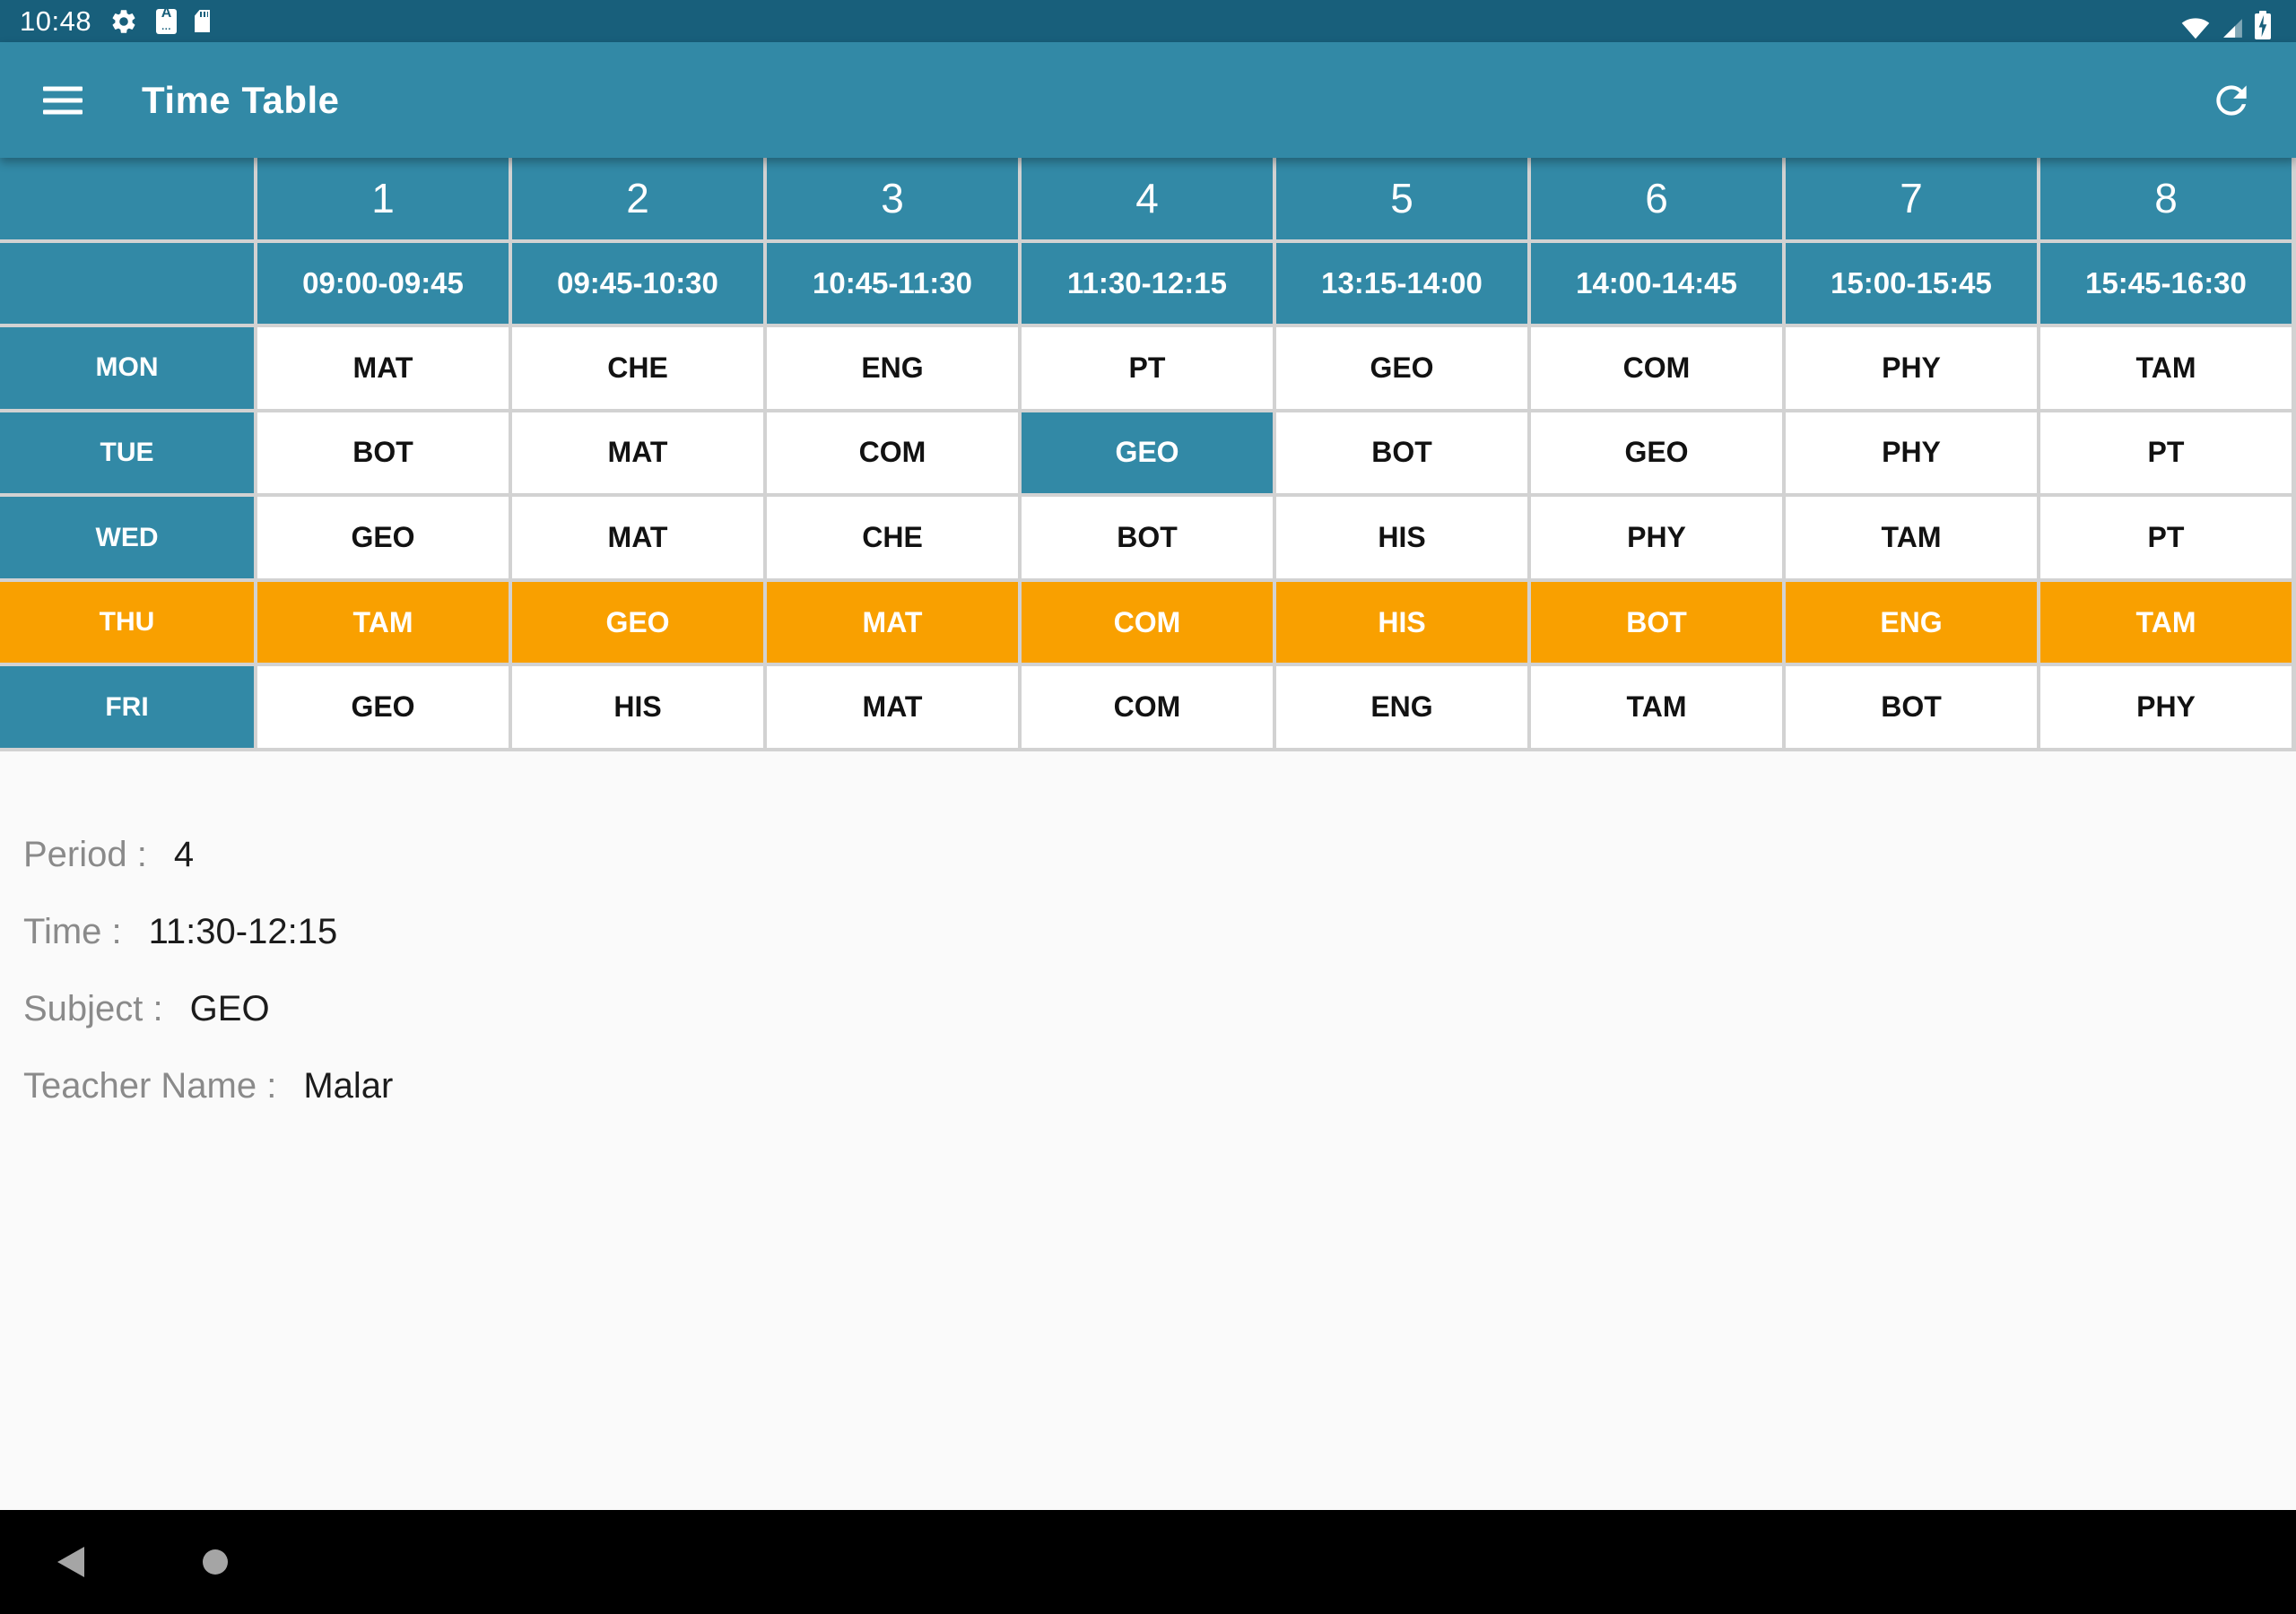 The image size is (2296, 1614). What do you see at coordinates (127, 707) in the screenshot?
I see `day-label-fri: FRI` at bounding box center [127, 707].